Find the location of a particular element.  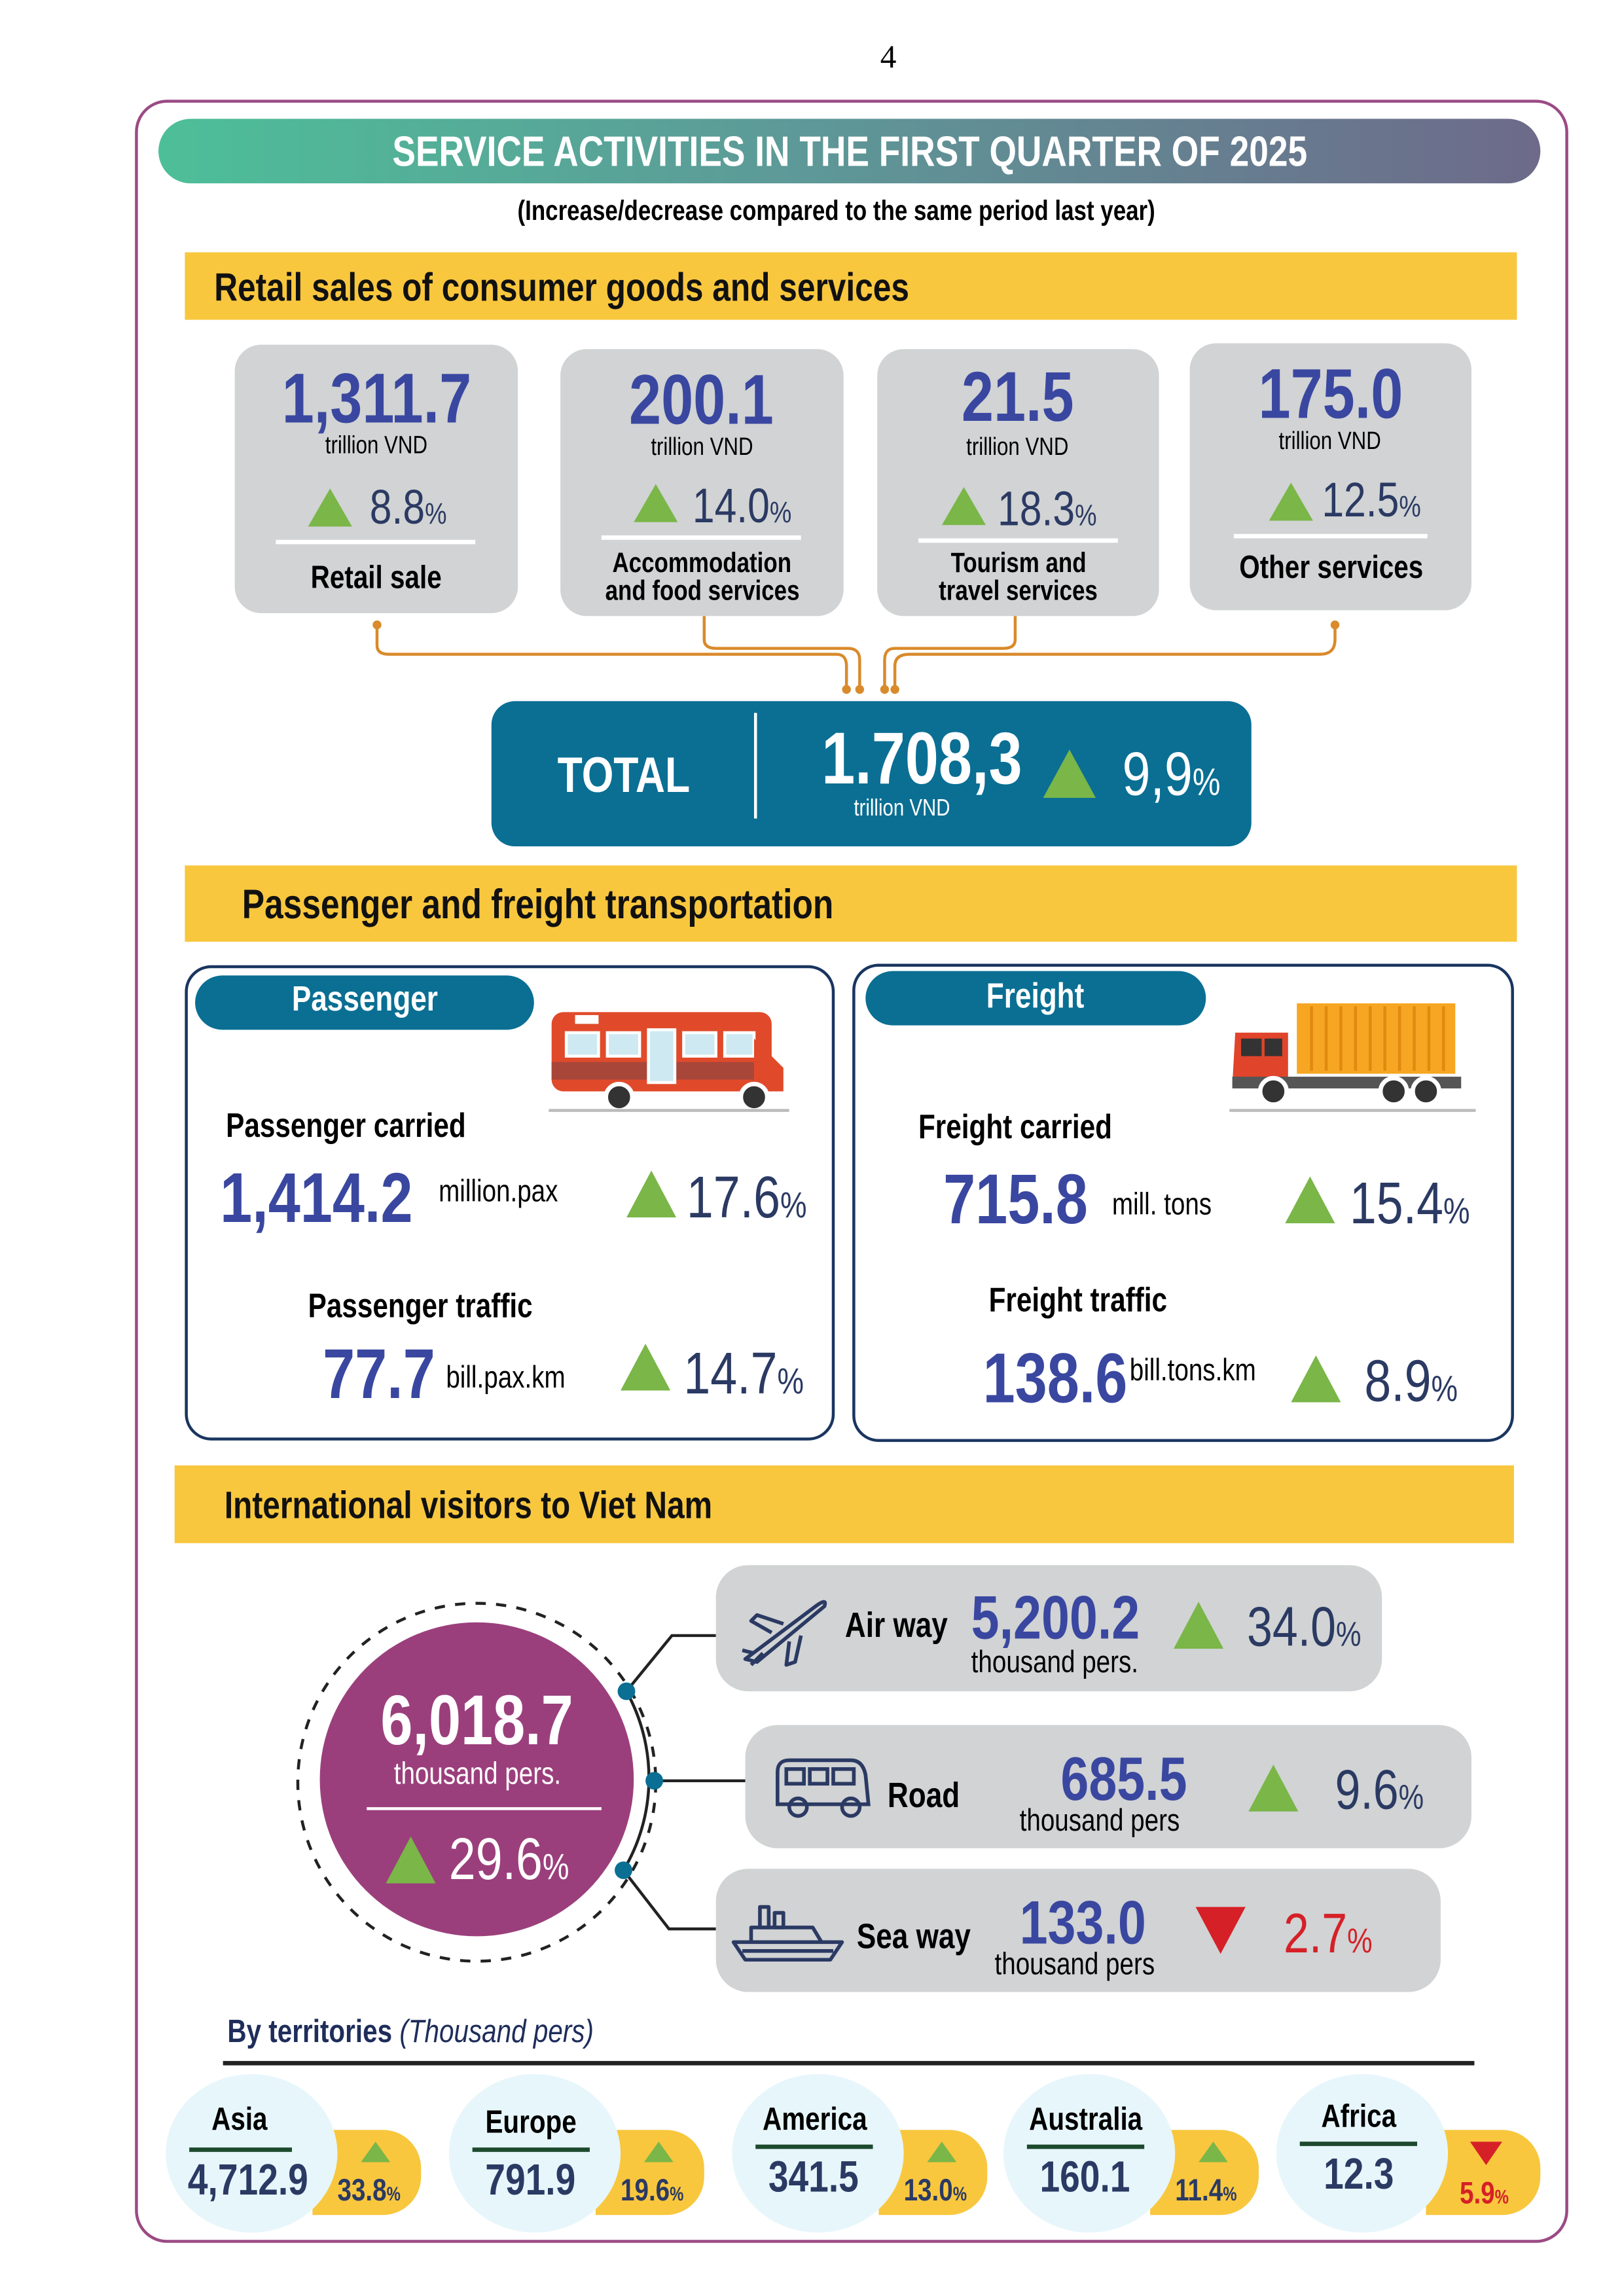

airplane-icon is located at coordinates (784, 1633).